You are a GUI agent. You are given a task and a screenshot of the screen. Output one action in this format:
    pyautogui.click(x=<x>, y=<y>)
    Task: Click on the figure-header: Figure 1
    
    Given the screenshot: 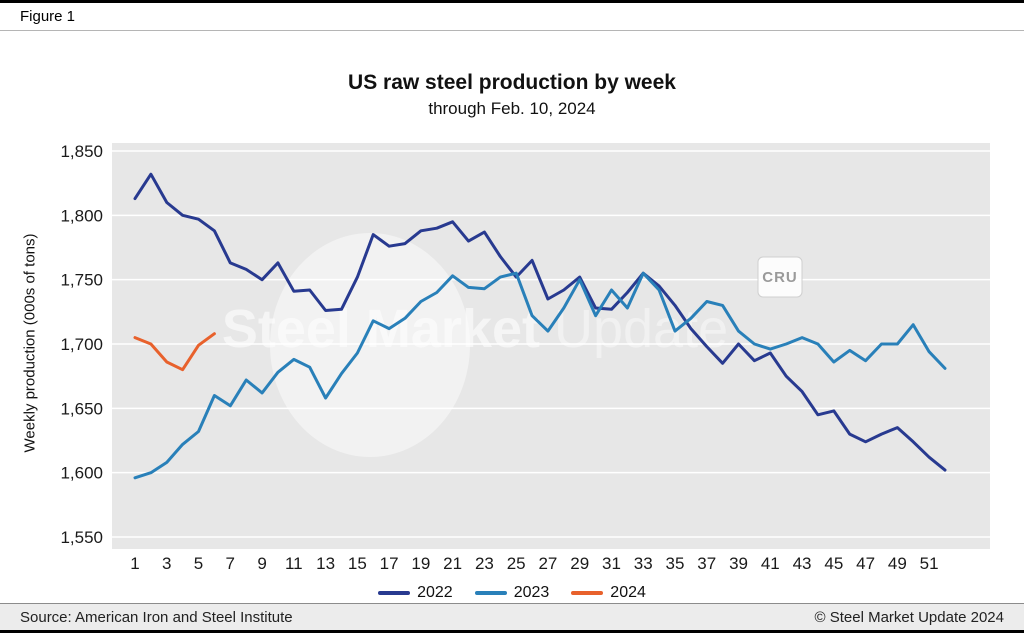 What is the action you would take?
    pyautogui.click(x=512, y=17)
    